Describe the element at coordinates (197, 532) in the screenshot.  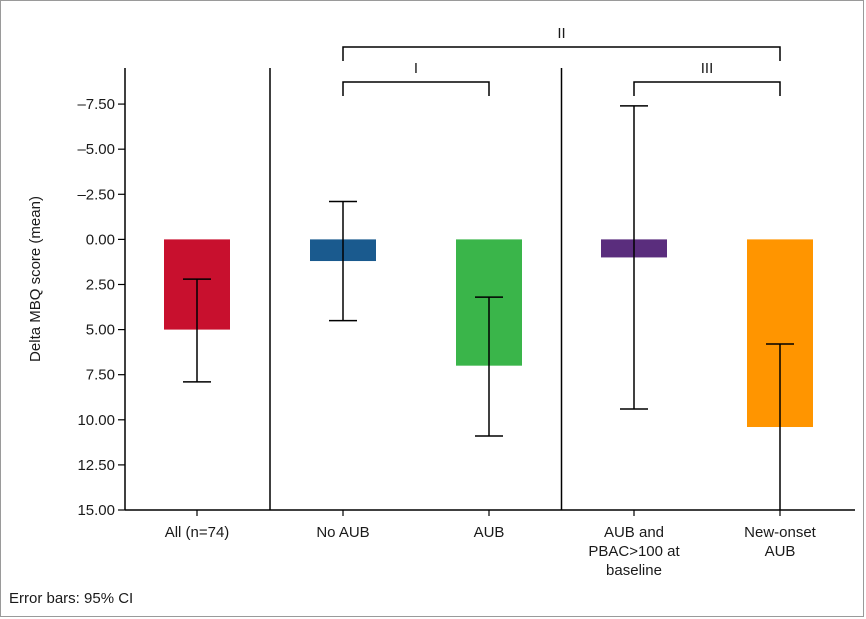
I see `x-tick-label: All (n=74)` at that location.